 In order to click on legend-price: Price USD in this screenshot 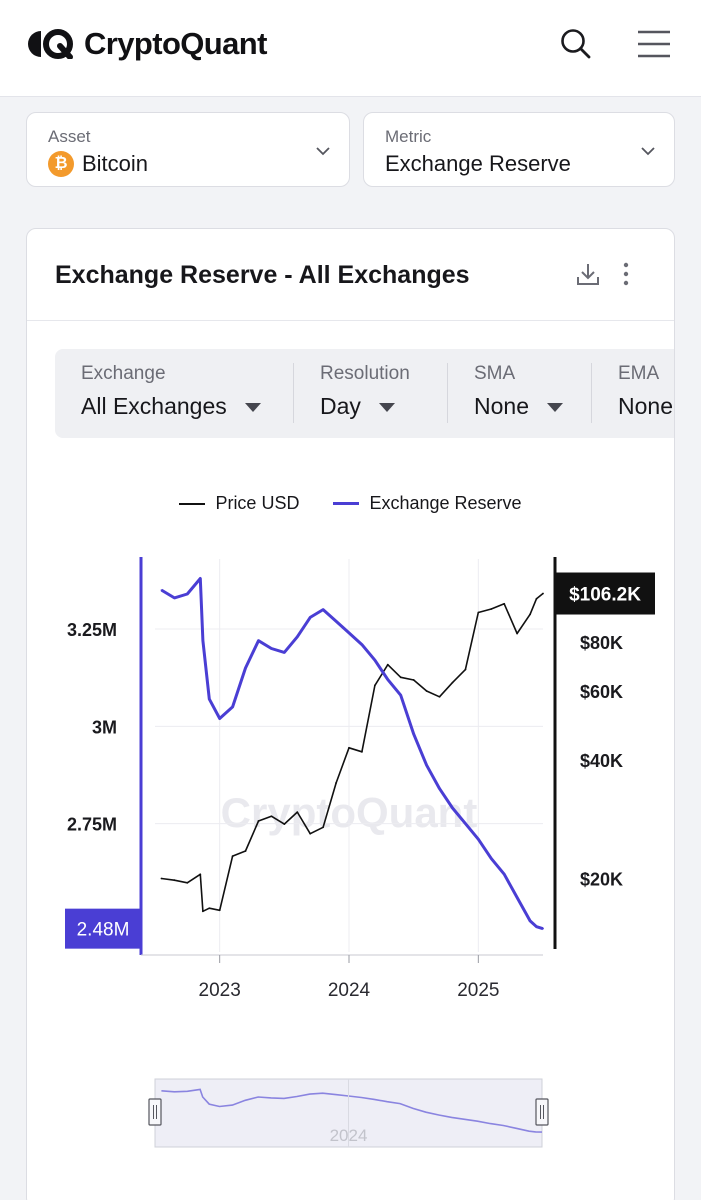, I will do `click(239, 503)`.